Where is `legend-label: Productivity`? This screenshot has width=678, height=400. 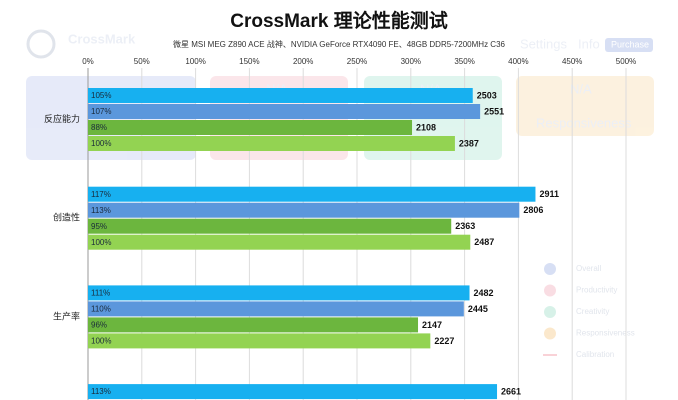
legend-label: Productivity is located at coordinates (596, 290).